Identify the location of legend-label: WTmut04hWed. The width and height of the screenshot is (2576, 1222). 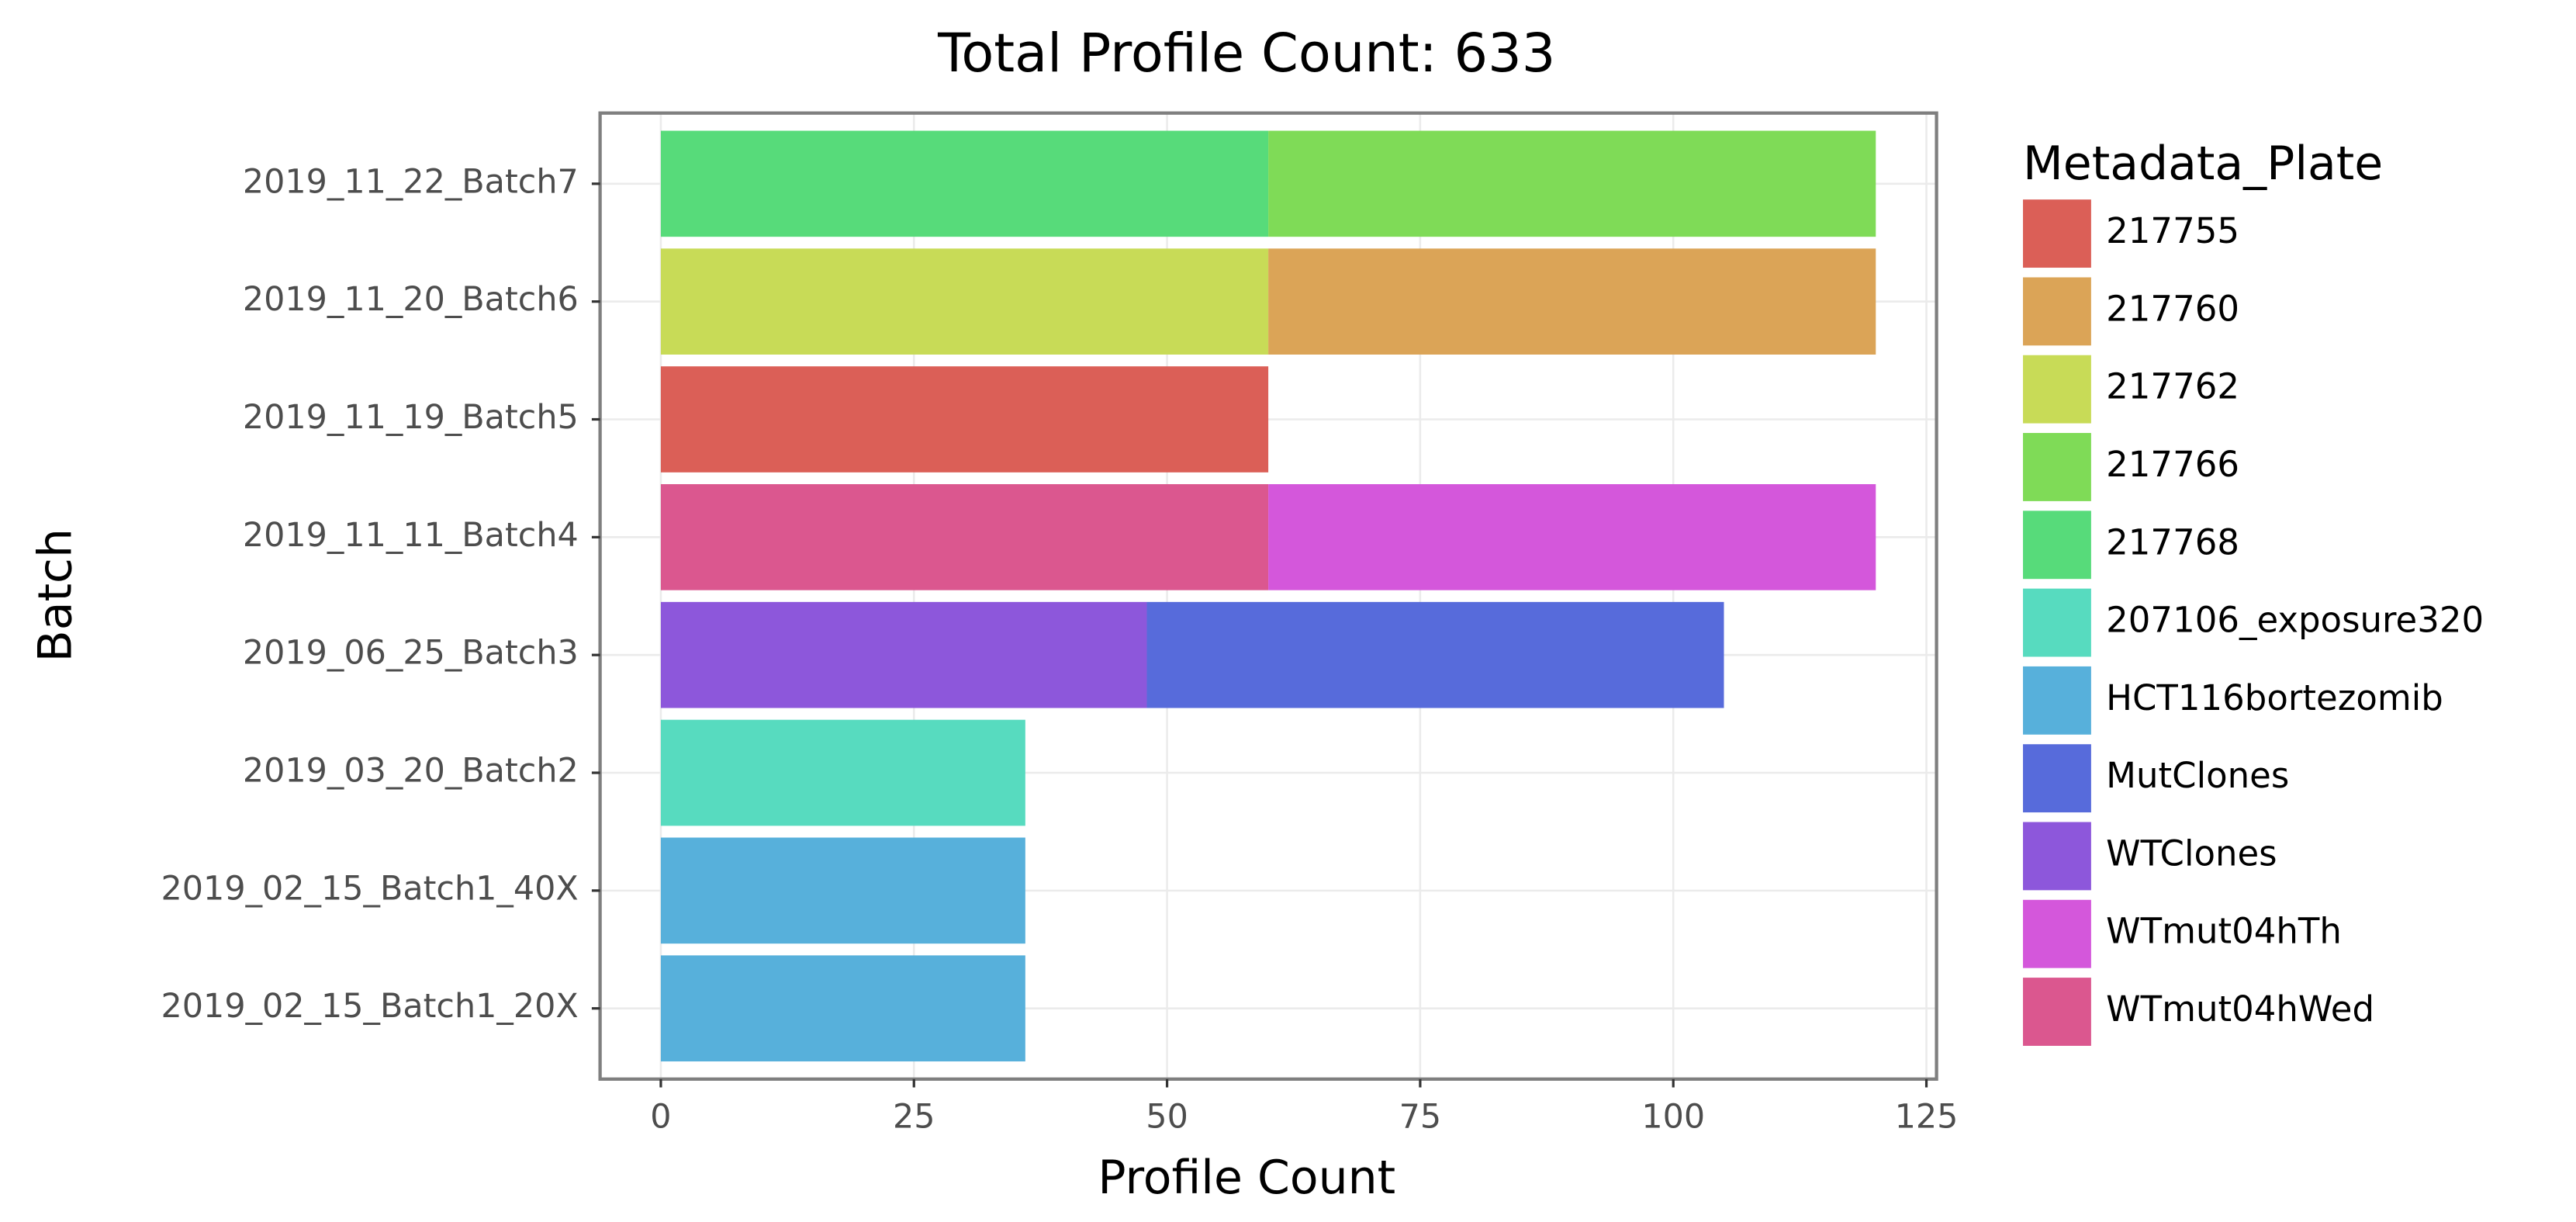
(2240, 1009).